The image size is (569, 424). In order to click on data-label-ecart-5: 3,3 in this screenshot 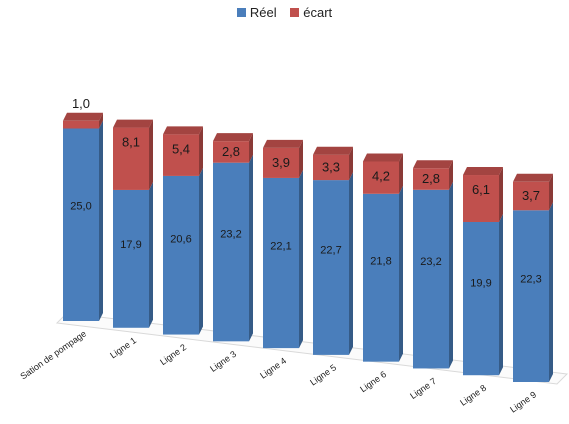, I will do `click(331, 166)`.